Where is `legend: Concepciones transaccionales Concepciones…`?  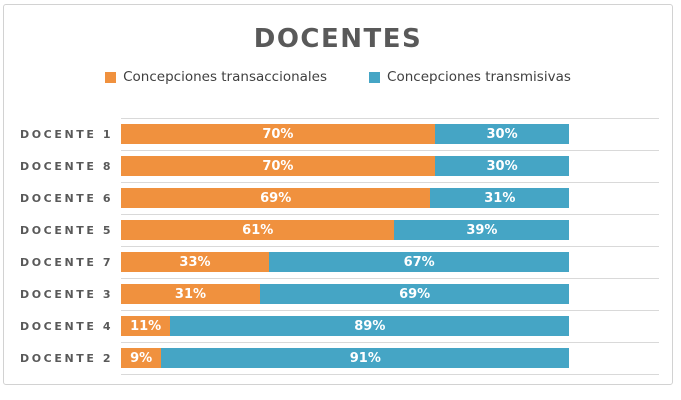 legend: Concepciones transaccionales Concepciones… is located at coordinates (338, 77).